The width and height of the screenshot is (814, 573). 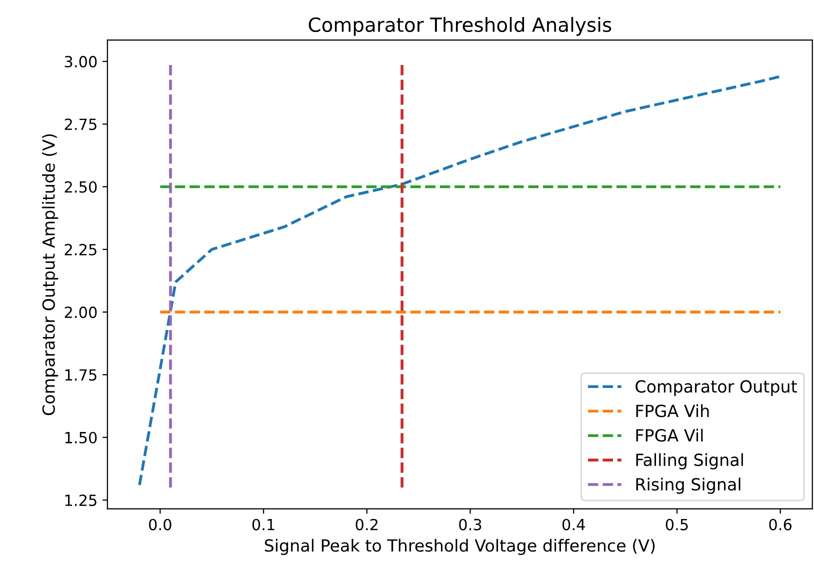 I want to click on x-tick-label: 0.4, so click(x=573, y=524).